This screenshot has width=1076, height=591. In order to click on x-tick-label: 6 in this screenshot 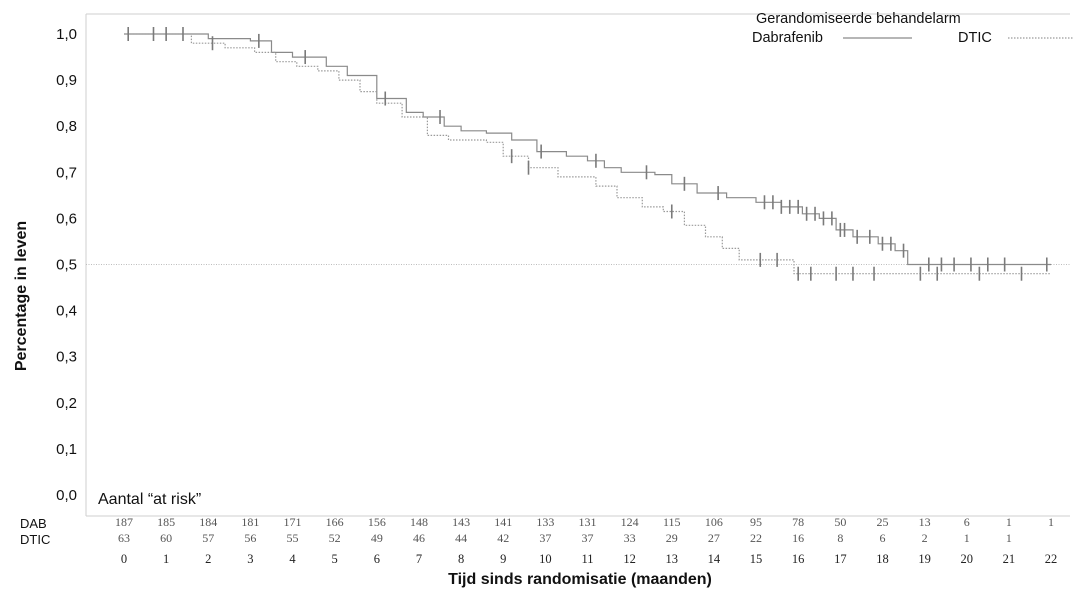, I will do `click(377, 559)`.